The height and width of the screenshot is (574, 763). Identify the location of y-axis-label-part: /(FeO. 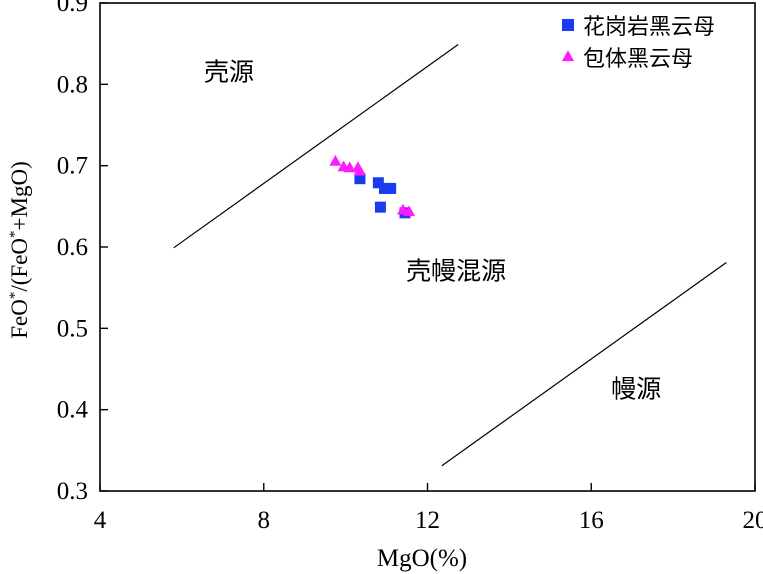
(19, 265).